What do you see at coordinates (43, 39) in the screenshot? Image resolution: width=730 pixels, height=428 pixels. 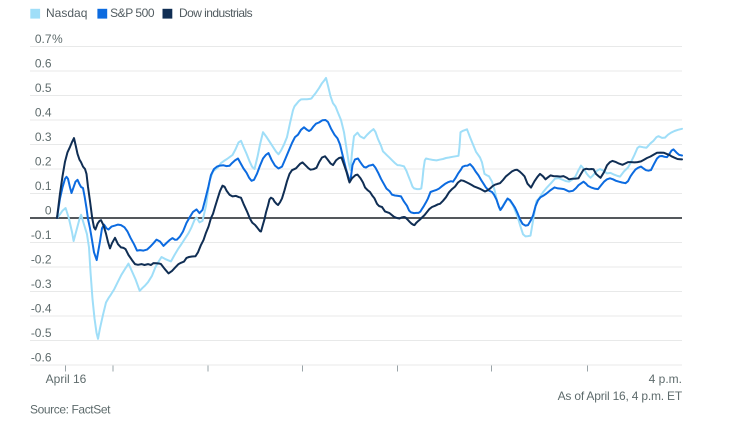 I see `svg-text: 0.7` at bounding box center [43, 39].